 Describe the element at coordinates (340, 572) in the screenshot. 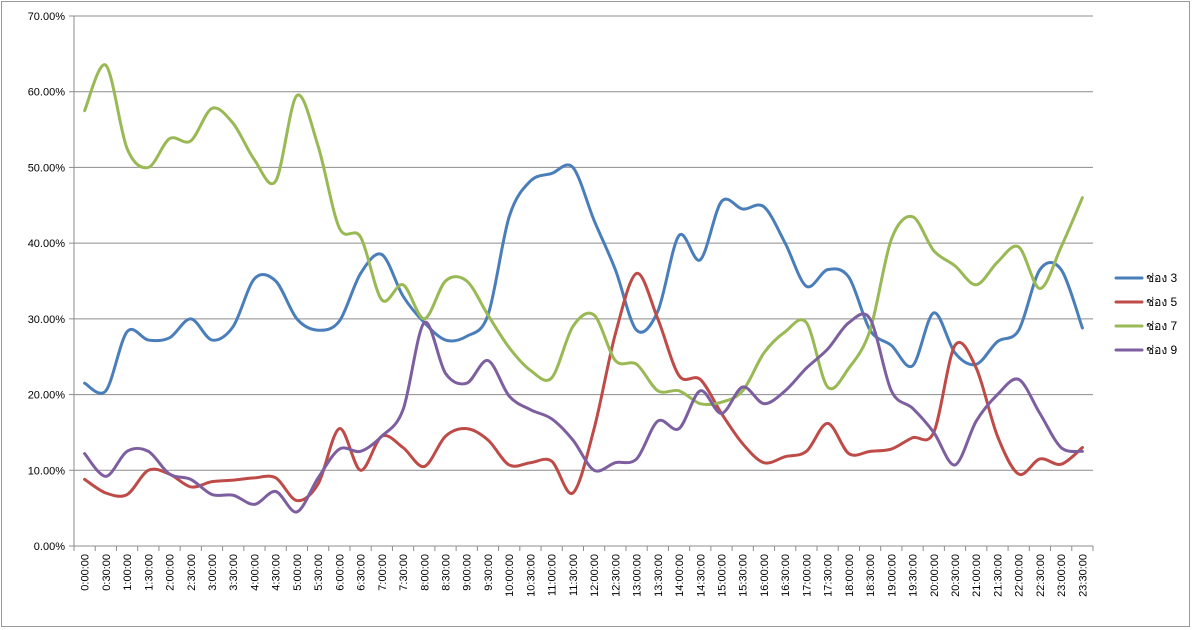

I see `x-tick-label: 6:00:00` at that location.